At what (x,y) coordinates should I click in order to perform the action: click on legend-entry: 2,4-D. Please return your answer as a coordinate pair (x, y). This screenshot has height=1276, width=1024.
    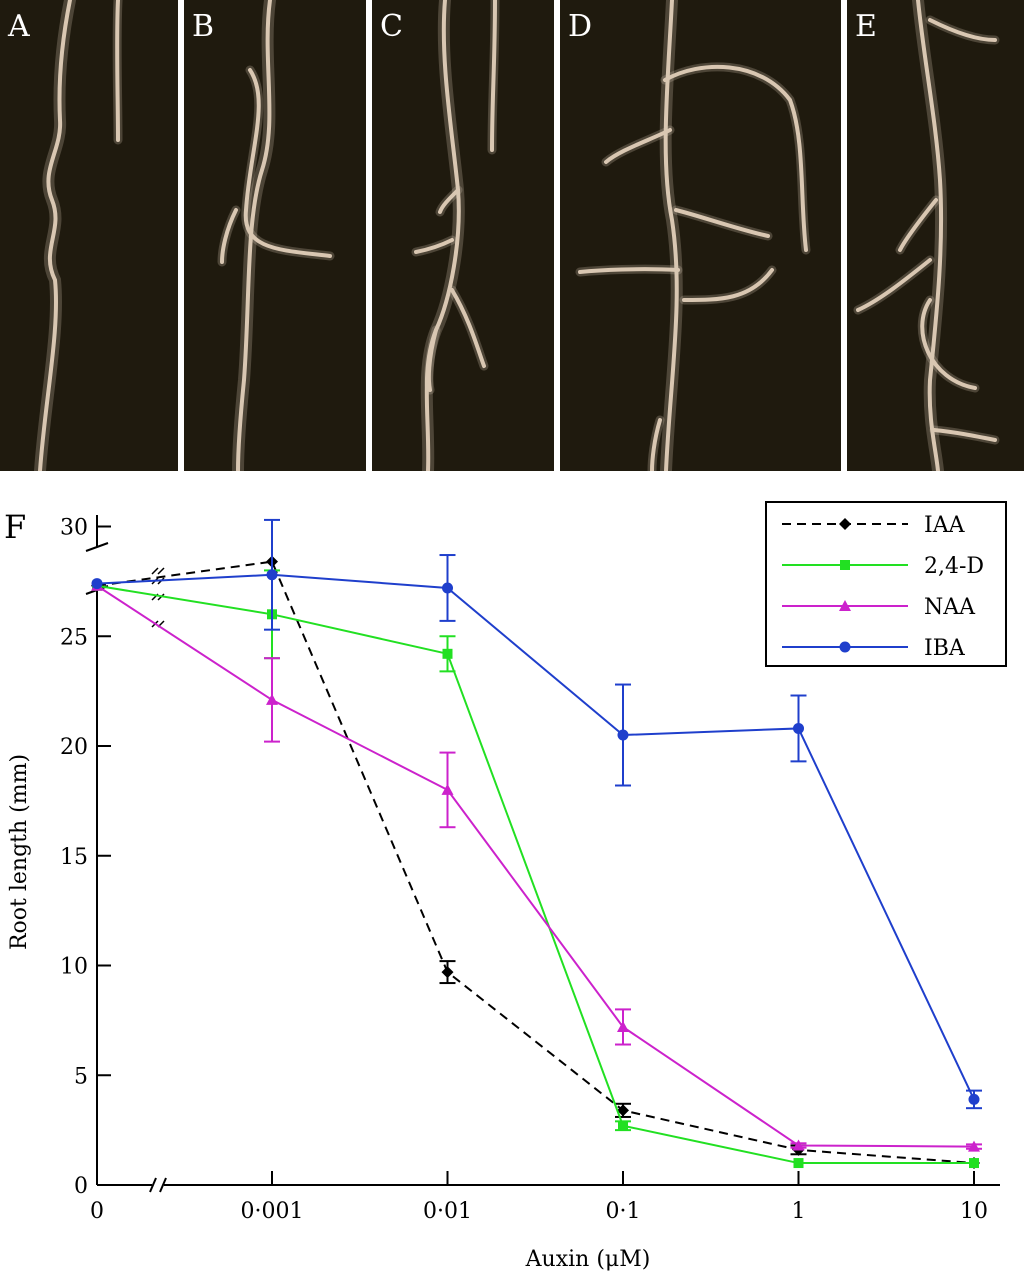
    Looking at the image, I should click on (883, 566).